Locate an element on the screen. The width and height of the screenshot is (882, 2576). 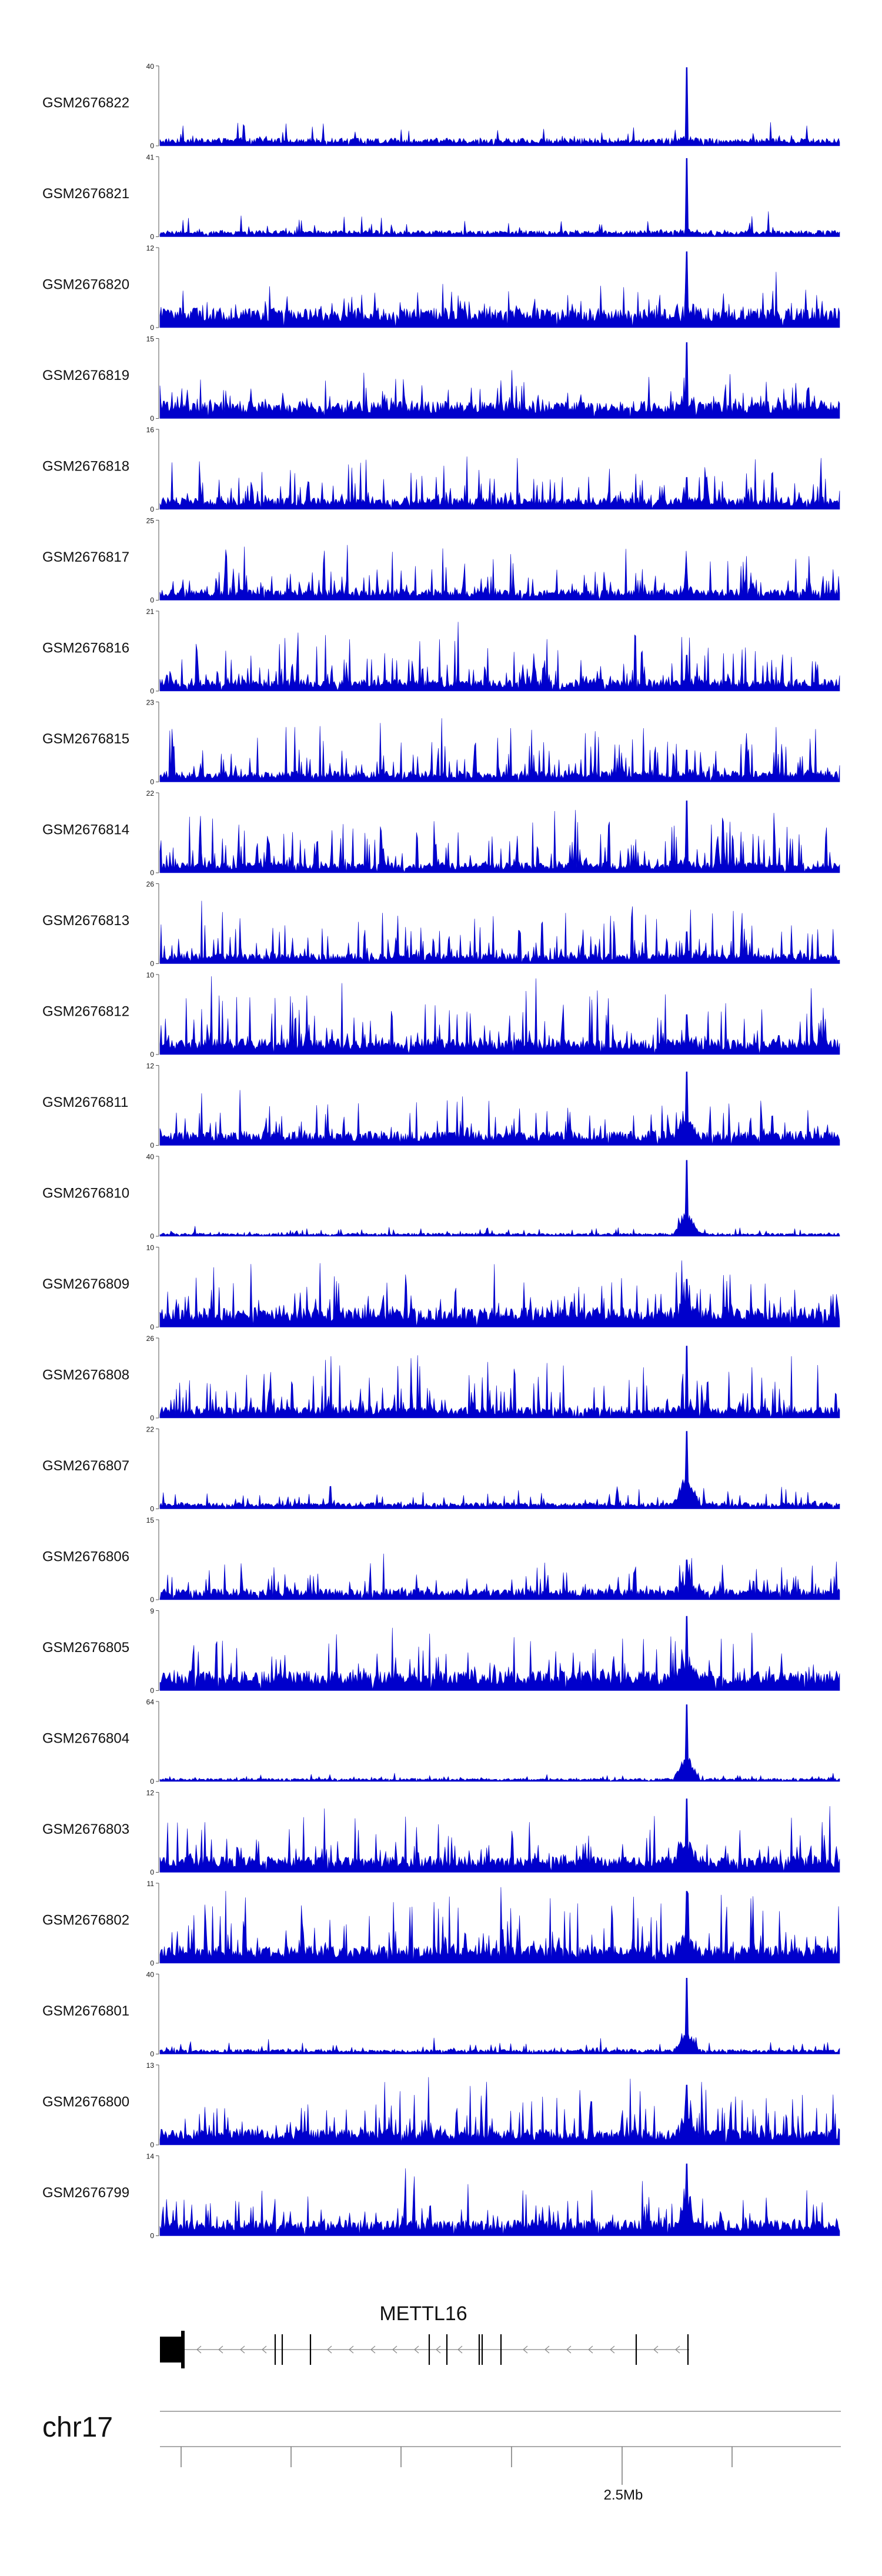
genome-axis: chr17 2.5Mb is located at coordinates (441, 2457).